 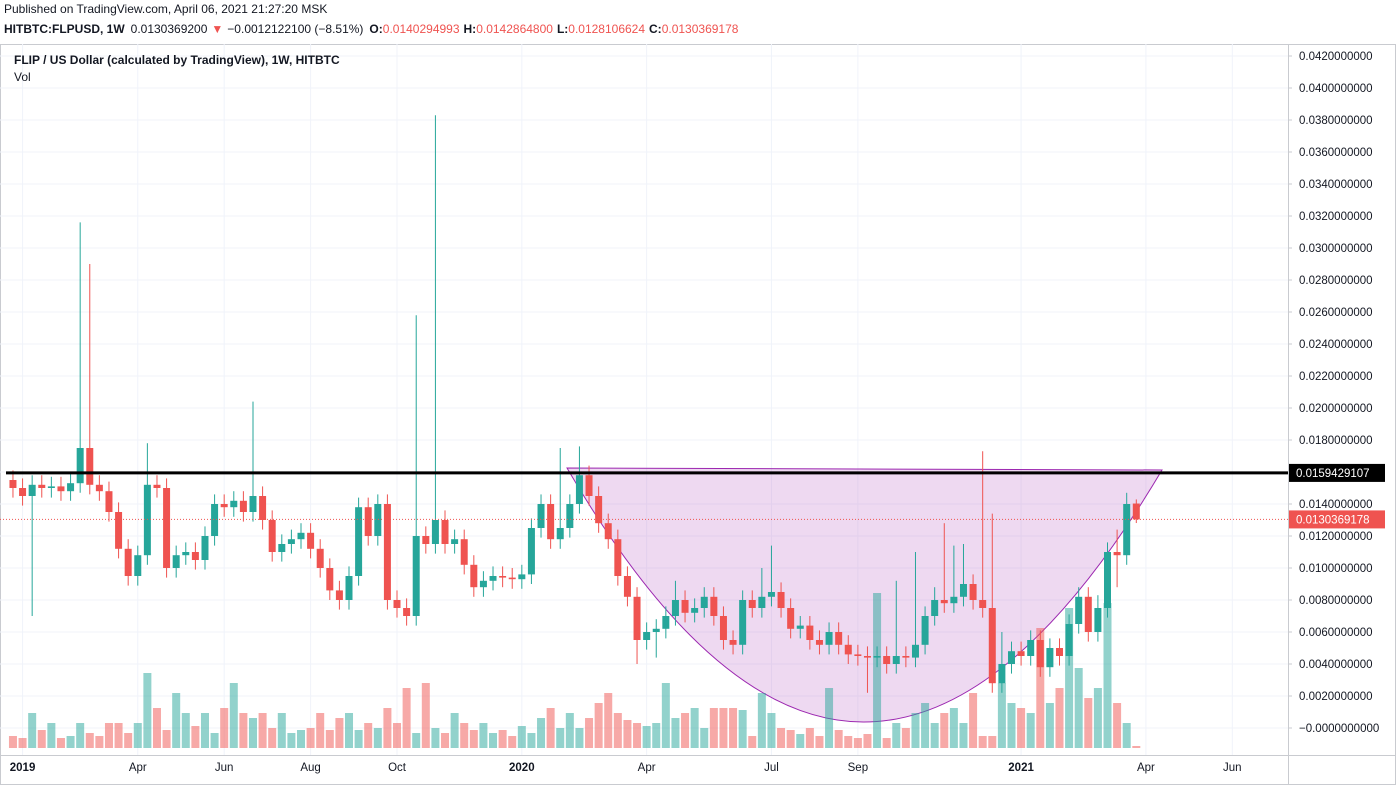 What do you see at coordinates (514, 29) in the screenshot?
I see `high-value: 0.0142864800` at bounding box center [514, 29].